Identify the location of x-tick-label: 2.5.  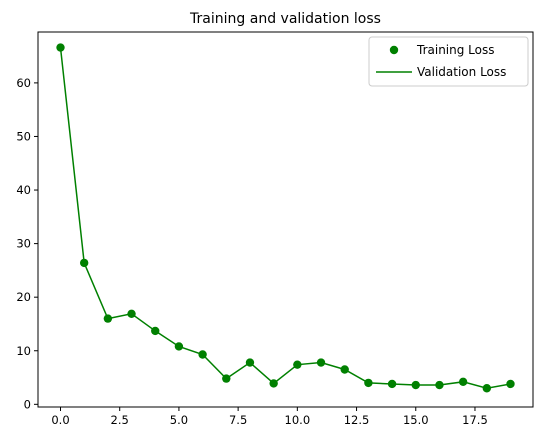
(120, 420).